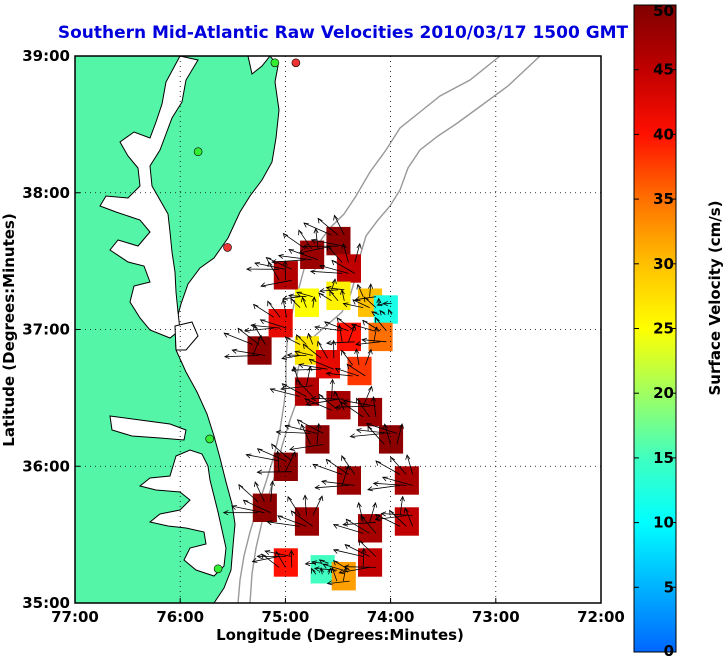  What do you see at coordinates (182, 513) in the screenshot?
I see `pamlico-sound` at bounding box center [182, 513].